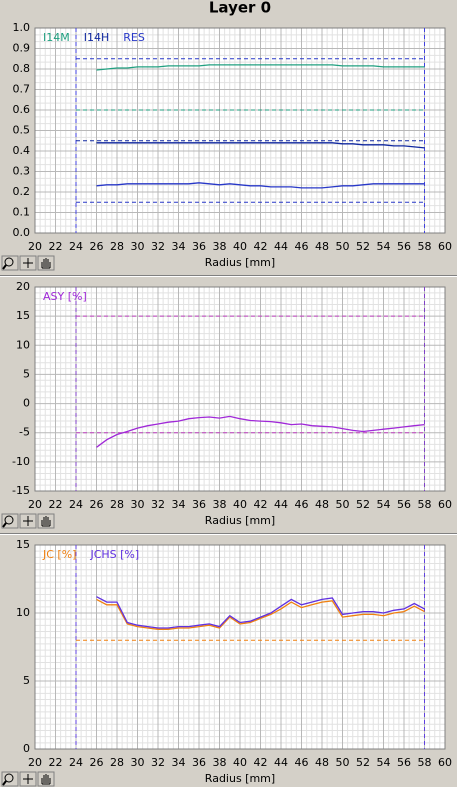 The image size is (457, 787). What do you see at coordinates (22, 212) in the screenshot?
I see `y-tick-label: 0.1` at bounding box center [22, 212].